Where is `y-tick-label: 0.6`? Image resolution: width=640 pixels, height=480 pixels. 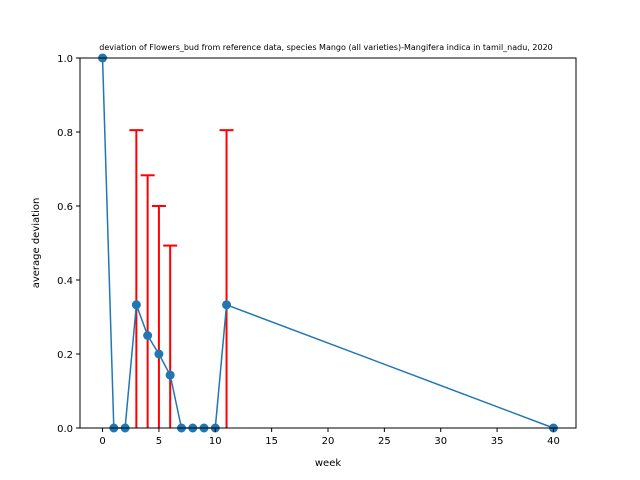 y-tick-label: 0.6 is located at coordinates (65, 207).